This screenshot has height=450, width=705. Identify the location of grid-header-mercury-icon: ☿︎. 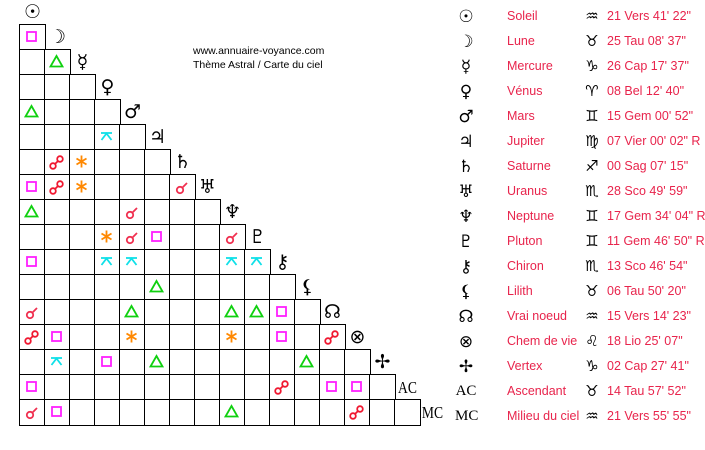
(82, 62).